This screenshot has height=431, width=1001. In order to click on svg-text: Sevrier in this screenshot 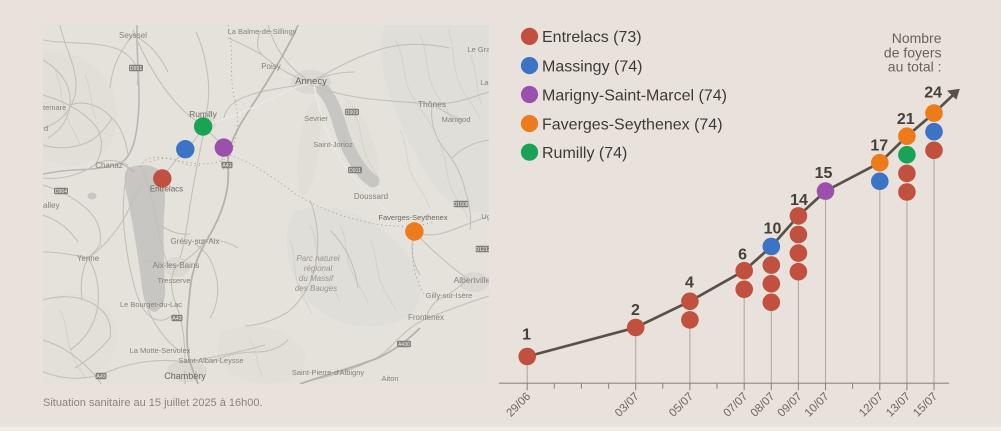, I will do `click(316, 118)`.